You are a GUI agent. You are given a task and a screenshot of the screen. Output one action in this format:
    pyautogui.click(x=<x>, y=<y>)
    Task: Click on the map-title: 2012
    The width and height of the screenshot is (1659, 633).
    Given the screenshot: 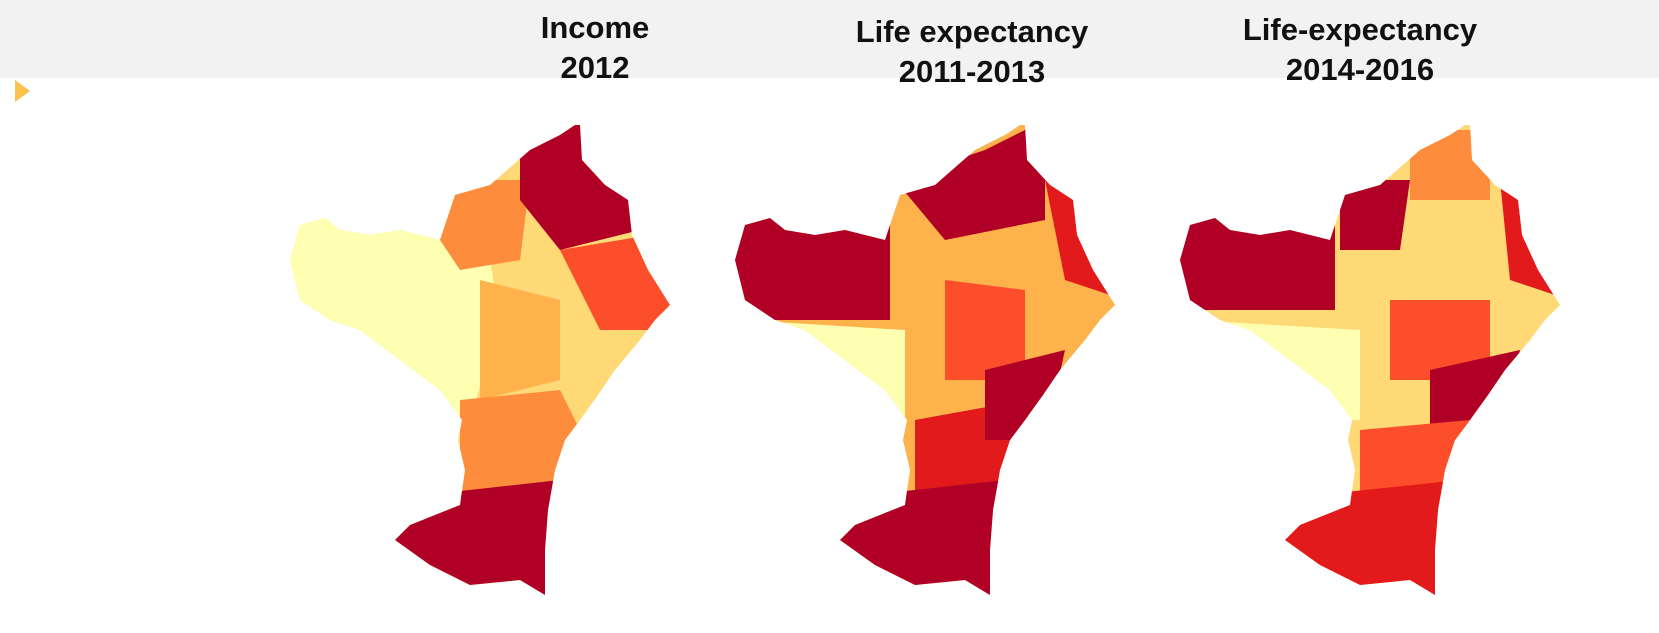 What is the action you would take?
    pyautogui.click(x=595, y=67)
    